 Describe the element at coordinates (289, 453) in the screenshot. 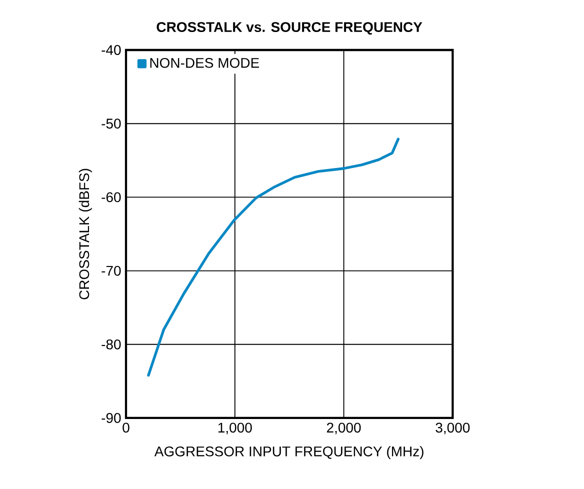

I see `x-axis-title: AGGRESSOR INPUT FREQUENCY (MHz)` at that location.